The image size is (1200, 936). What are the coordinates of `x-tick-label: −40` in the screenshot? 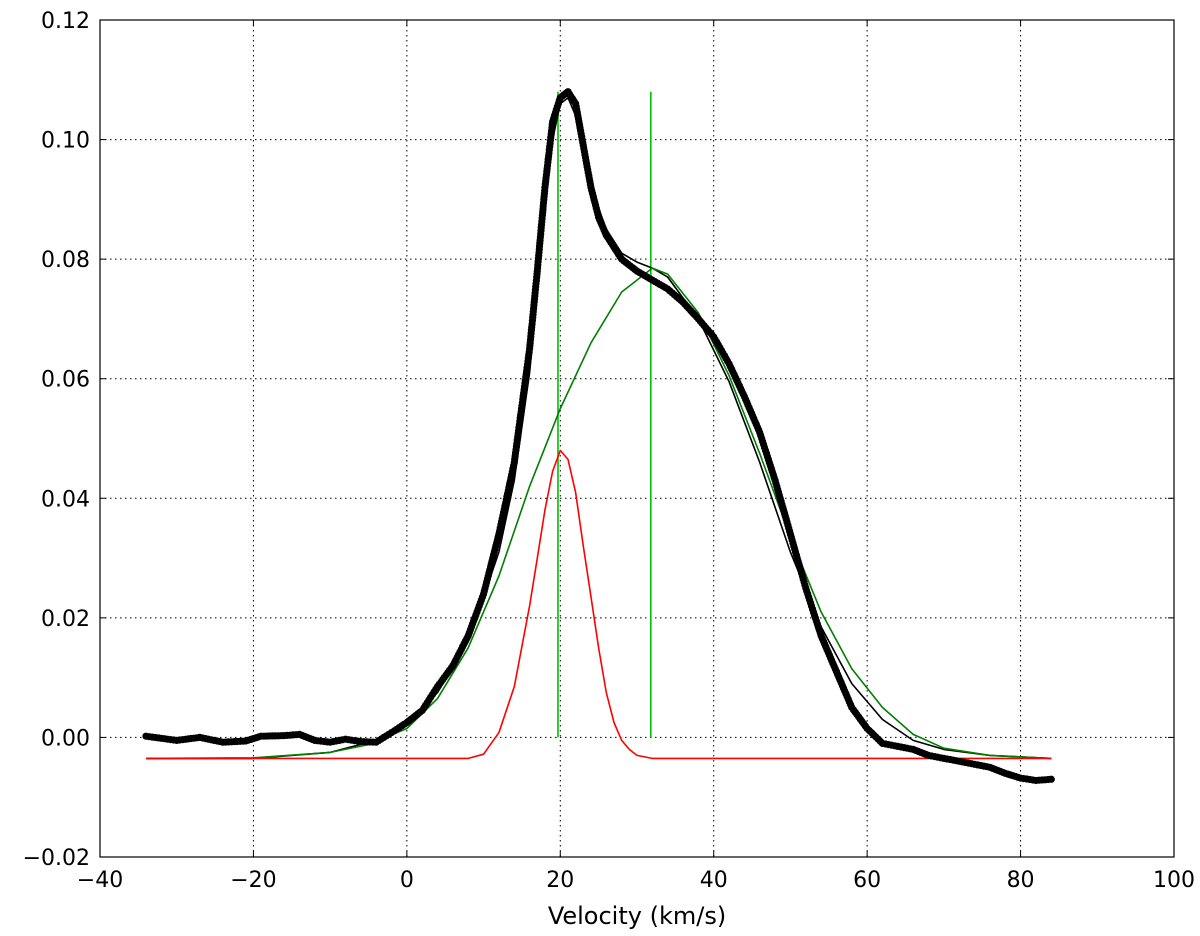 It's located at (100, 880).